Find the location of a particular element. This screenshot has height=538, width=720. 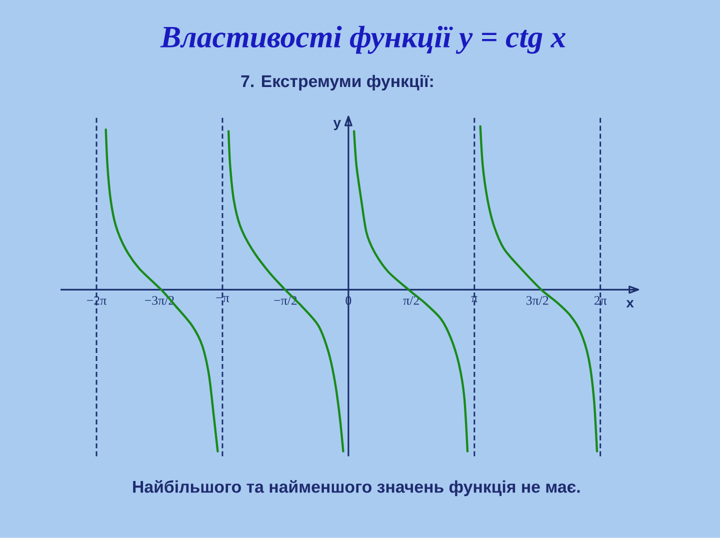

x-tick-label: π is located at coordinates (474, 299).